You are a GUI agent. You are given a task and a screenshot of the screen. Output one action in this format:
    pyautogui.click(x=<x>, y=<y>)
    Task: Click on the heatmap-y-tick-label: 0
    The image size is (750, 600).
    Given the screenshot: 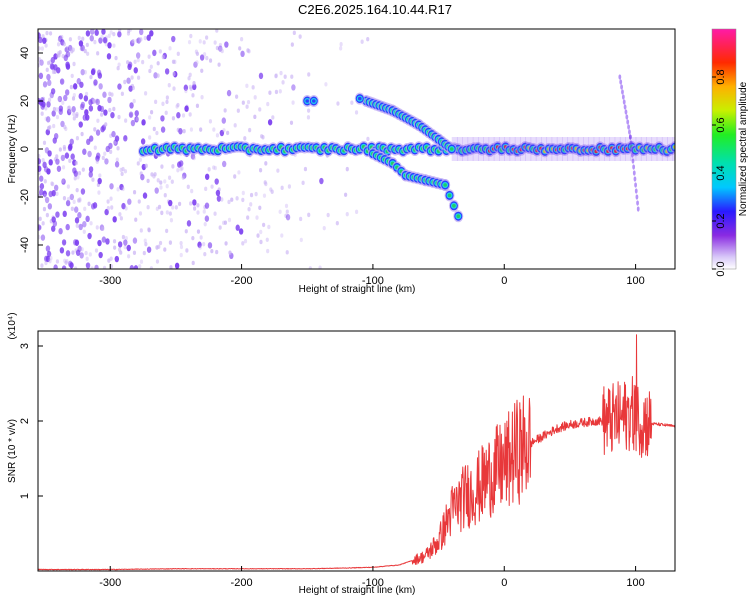 What is the action you would take?
    pyautogui.click(x=25, y=149)
    